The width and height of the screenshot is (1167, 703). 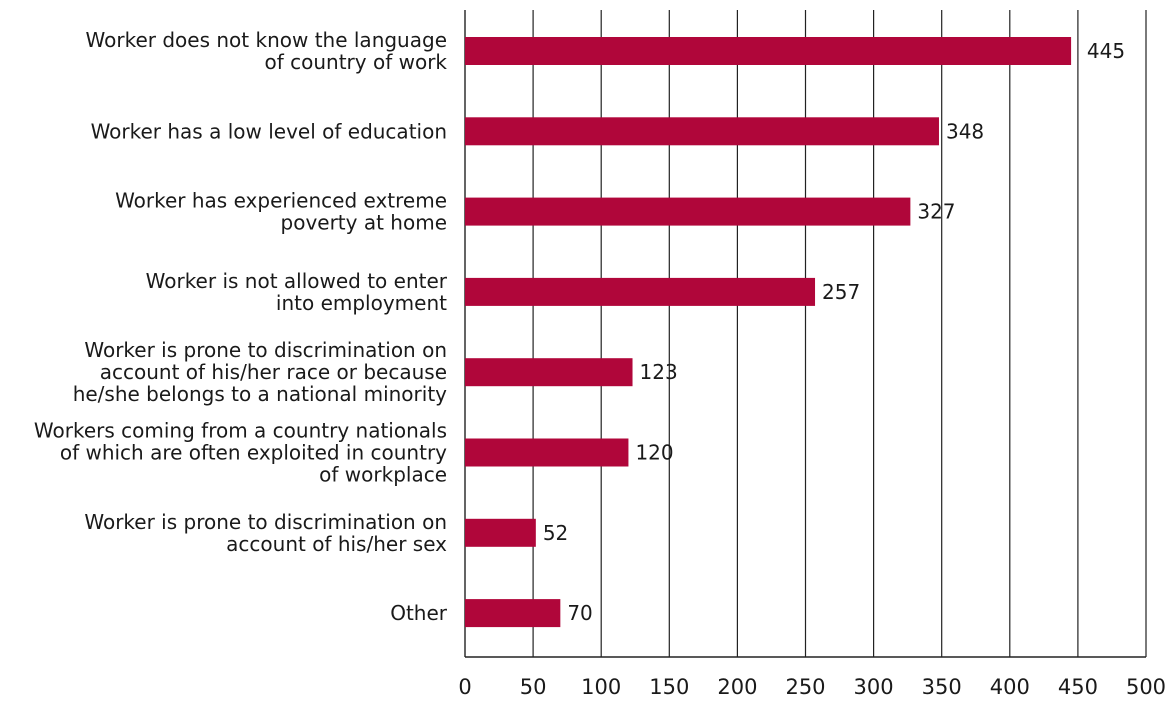 What do you see at coordinates (297, 281) in the screenshot?
I see `category-label-line: Worker is not allowed to enter` at bounding box center [297, 281].